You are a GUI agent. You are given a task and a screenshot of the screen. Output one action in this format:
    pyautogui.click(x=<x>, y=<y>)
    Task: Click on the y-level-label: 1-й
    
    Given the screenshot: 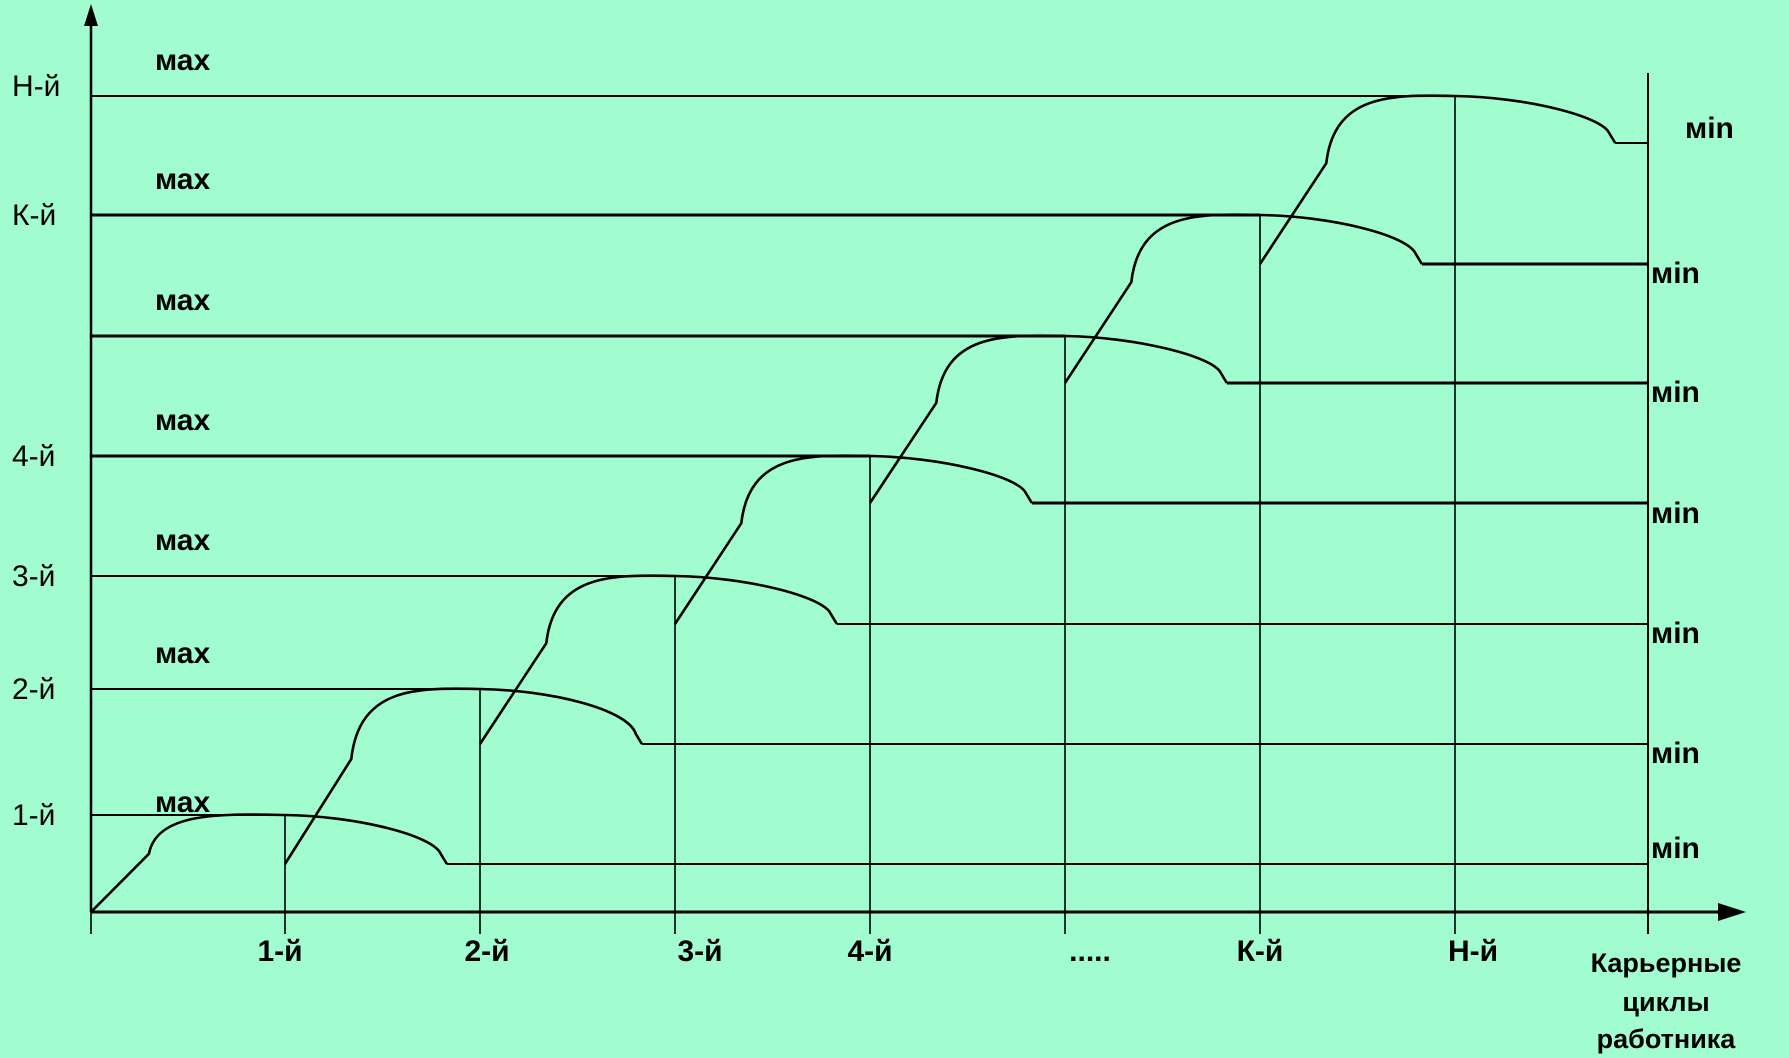 What is the action you would take?
    pyautogui.click(x=33, y=815)
    